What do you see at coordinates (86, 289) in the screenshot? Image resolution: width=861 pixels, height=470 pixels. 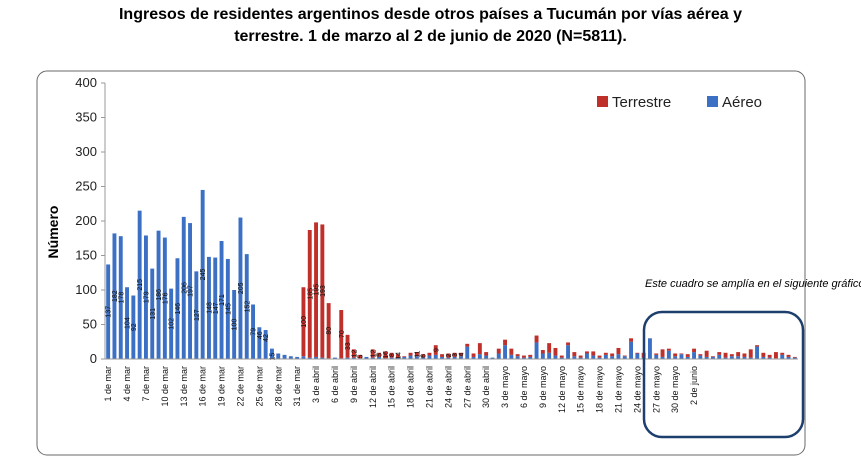 I see `y-tick-label: 100` at bounding box center [86, 289].